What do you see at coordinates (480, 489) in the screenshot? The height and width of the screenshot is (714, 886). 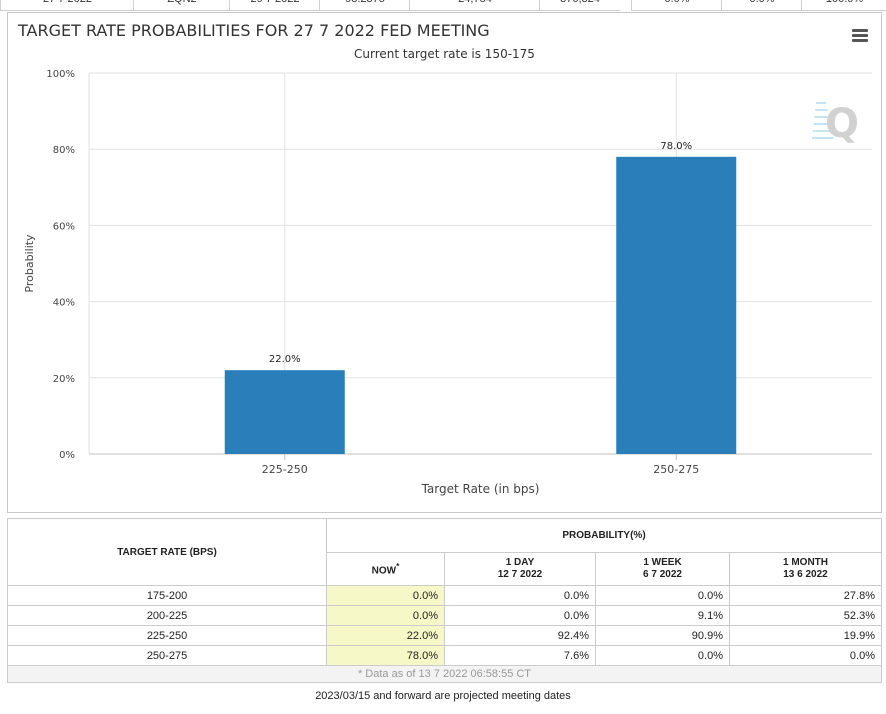 I see `x-axis-title: Target Rate (in bps)` at bounding box center [480, 489].